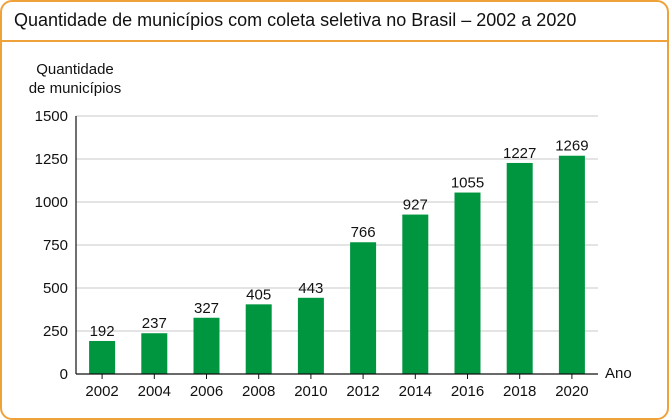 Image resolution: width=669 pixels, height=420 pixels. What do you see at coordinates (363, 232) in the screenshot?
I see `bar-value-label: 766` at bounding box center [363, 232].